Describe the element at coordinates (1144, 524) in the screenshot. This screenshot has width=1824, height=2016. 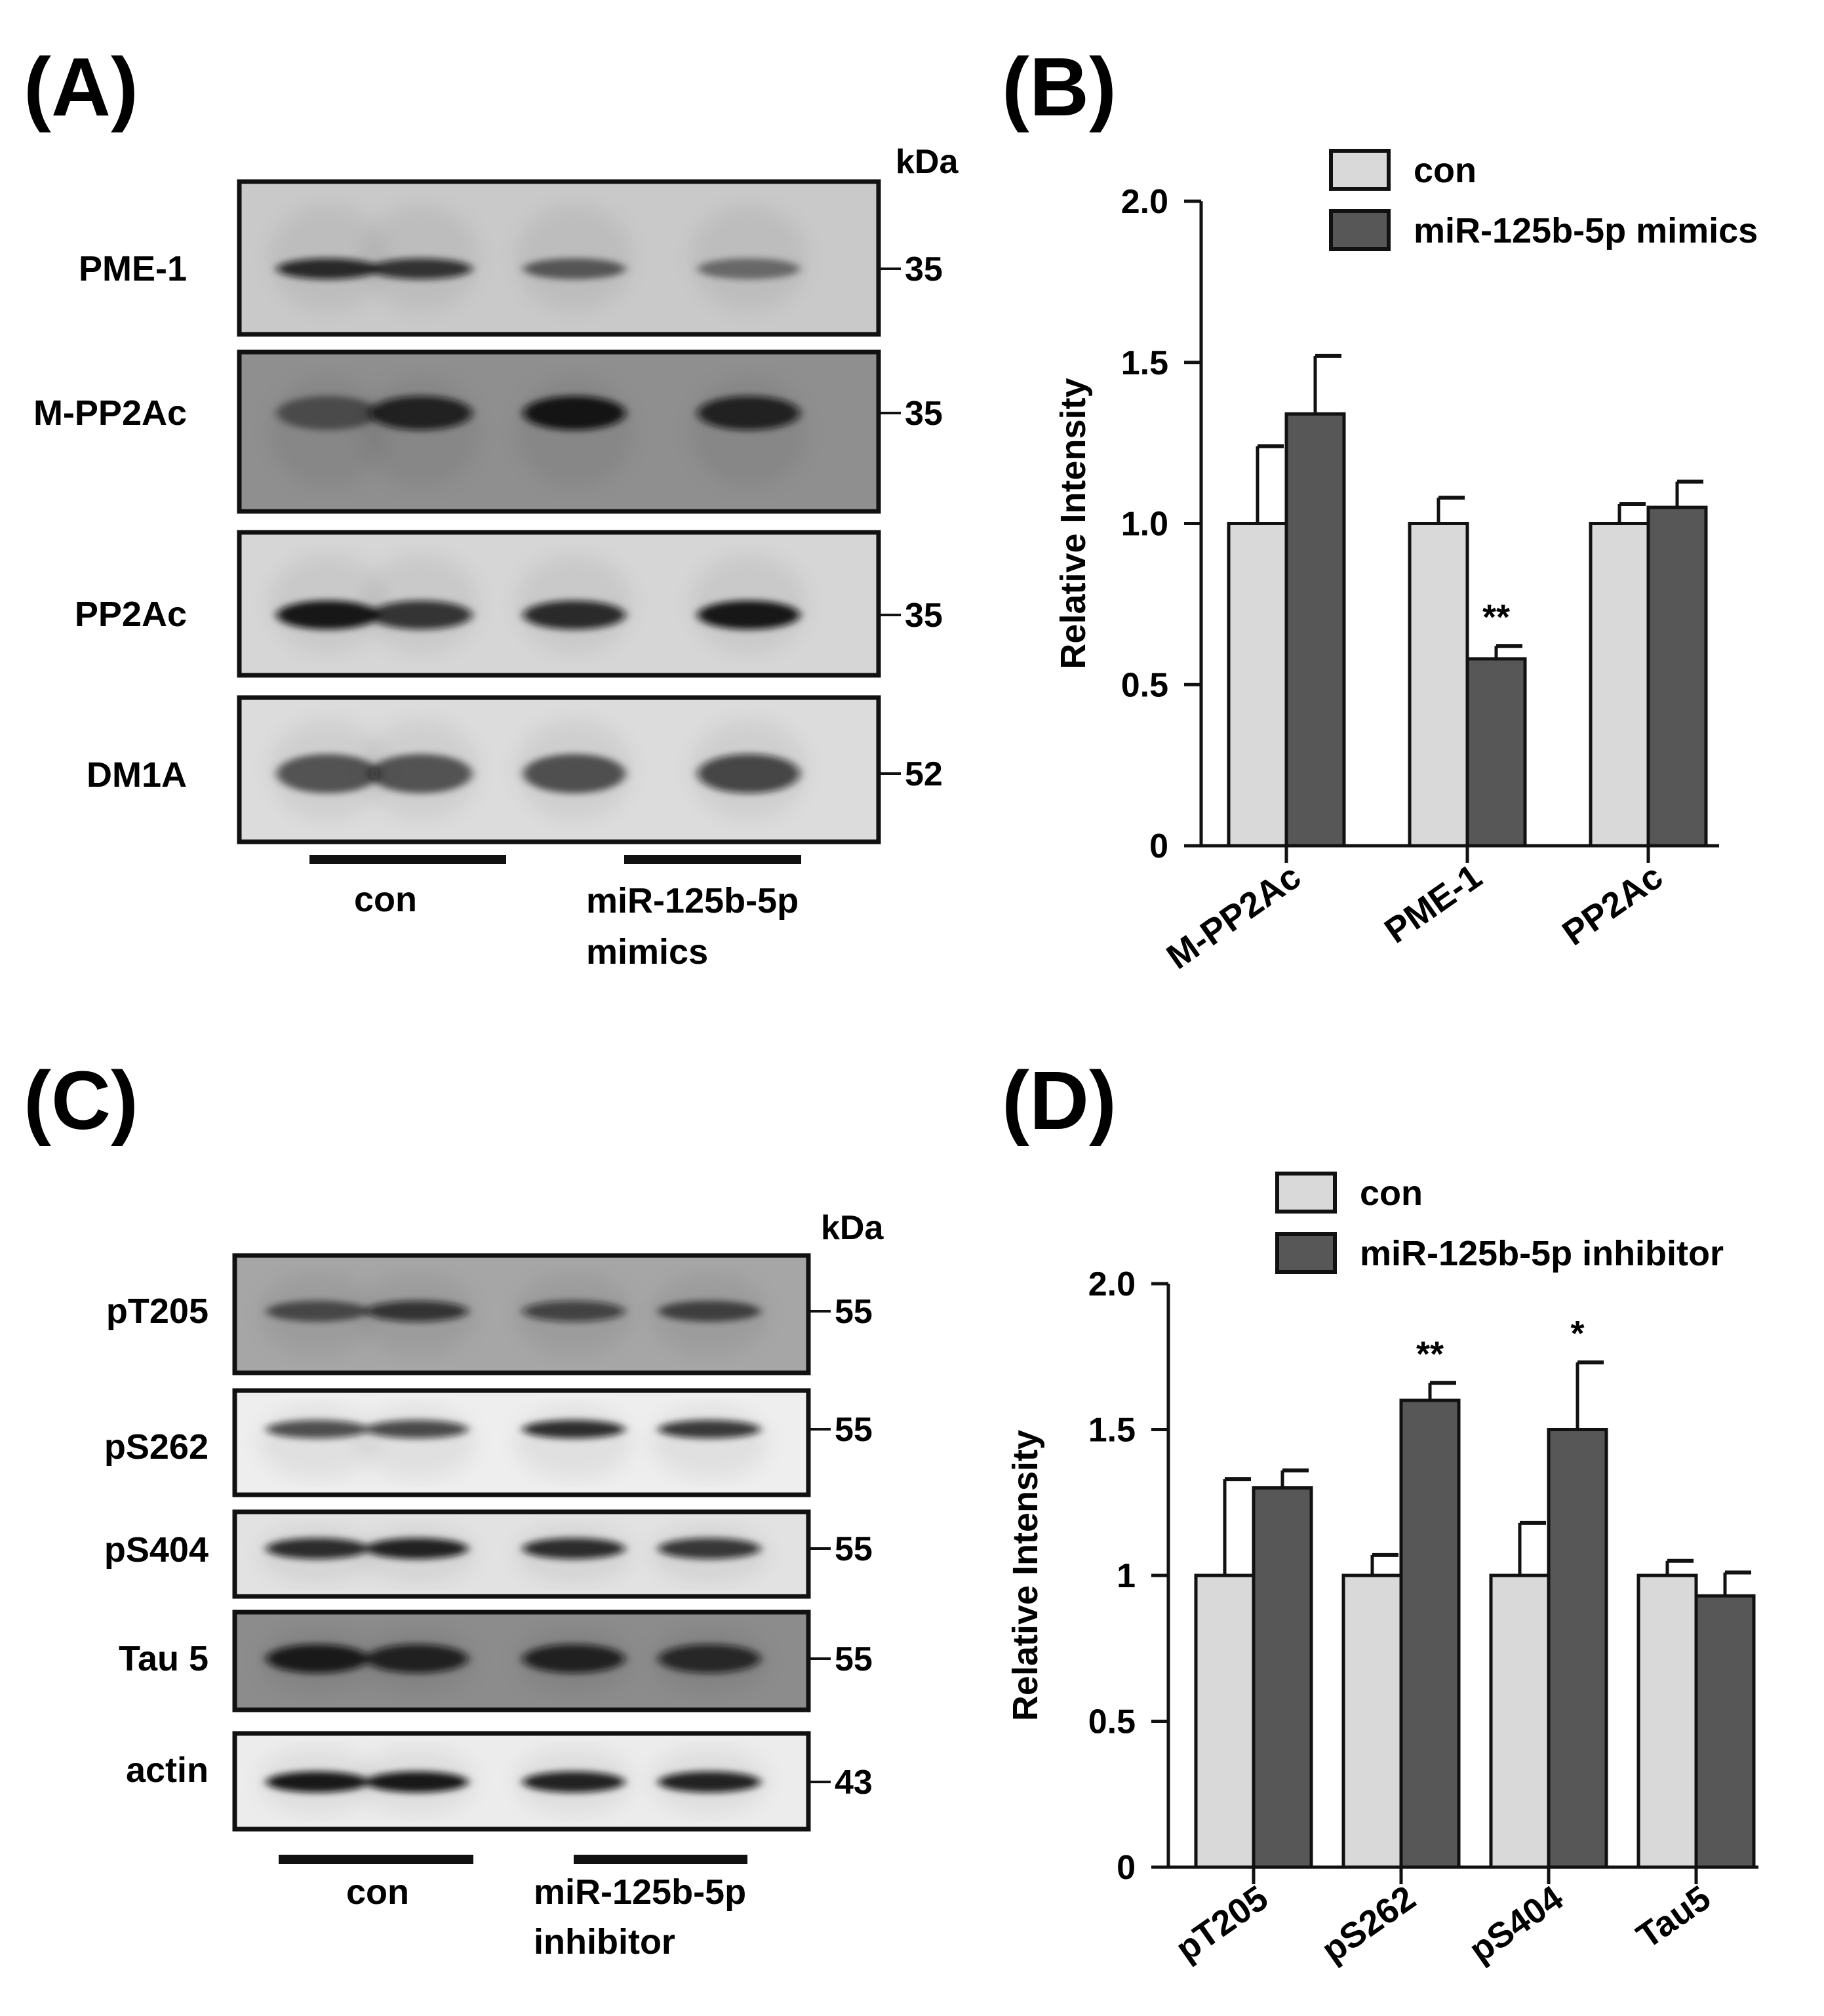
I see `y-tick-label: 1.0` at that location.